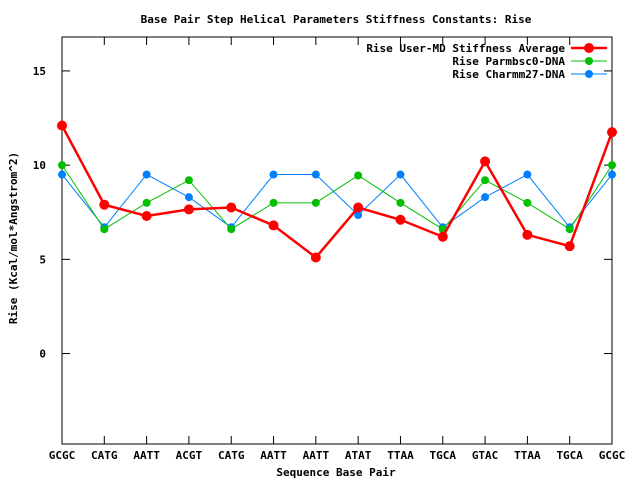 The image size is (640, 480). I want to click on y-tick-label-1: 5, so click(42, 259).